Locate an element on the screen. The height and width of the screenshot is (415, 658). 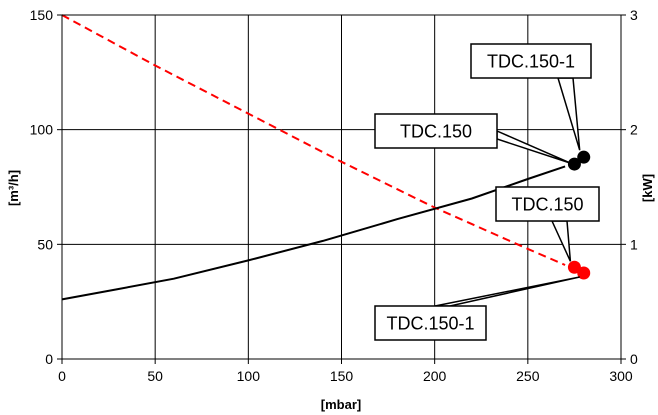
y-left-tick-label: 50 is located at coordinates (45, 244).